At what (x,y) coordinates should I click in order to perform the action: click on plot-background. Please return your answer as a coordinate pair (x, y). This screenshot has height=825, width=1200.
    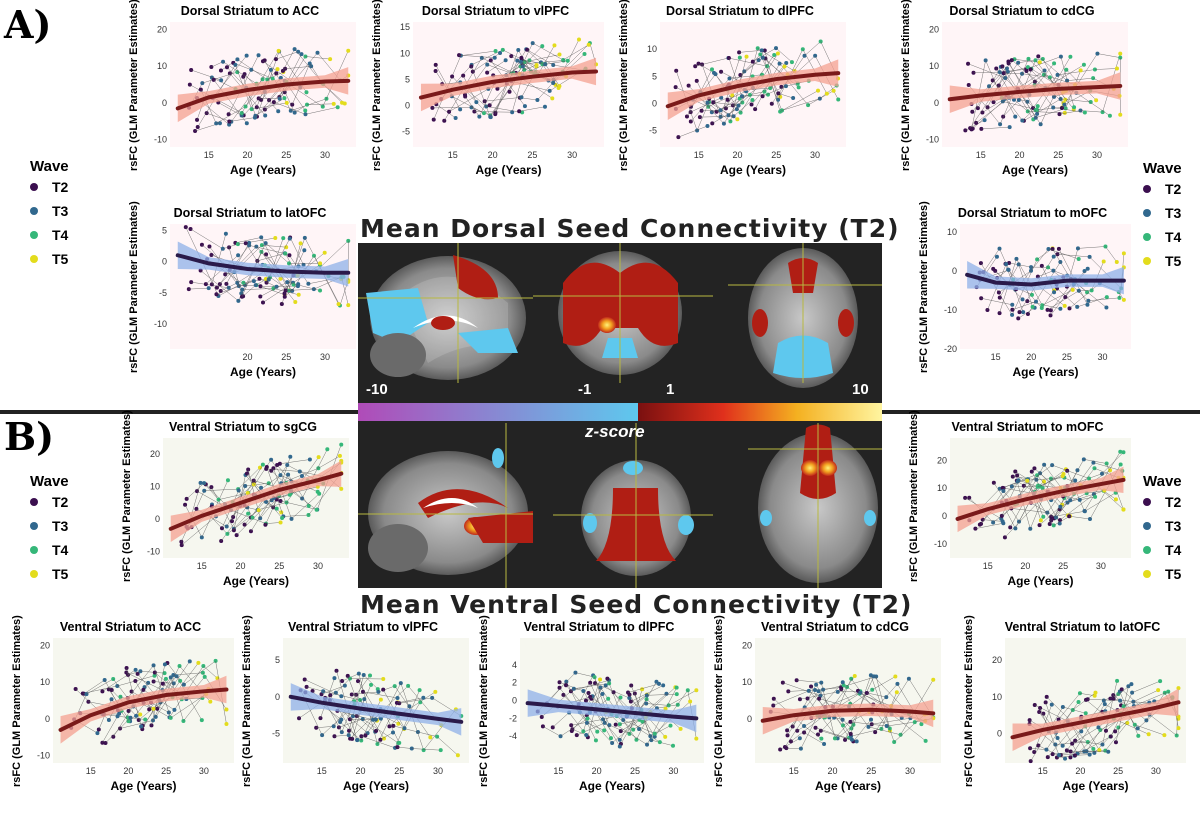
    Looking at the image, I should click on (263, 286).